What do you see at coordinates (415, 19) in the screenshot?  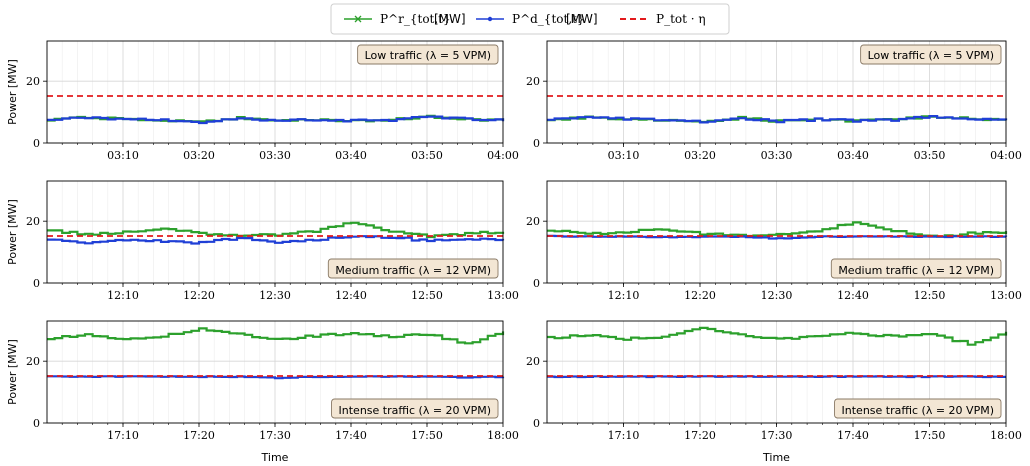 I see `legend-label: P^r_{tot,t}` at bounding box center [415, 19].